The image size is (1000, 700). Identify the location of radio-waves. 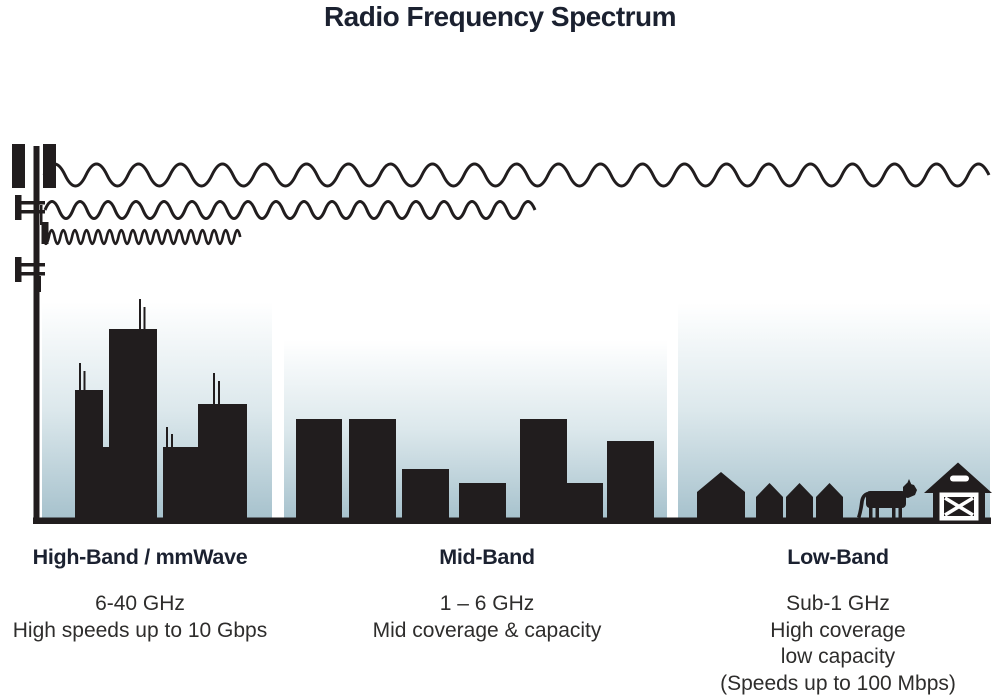
(516, 204).